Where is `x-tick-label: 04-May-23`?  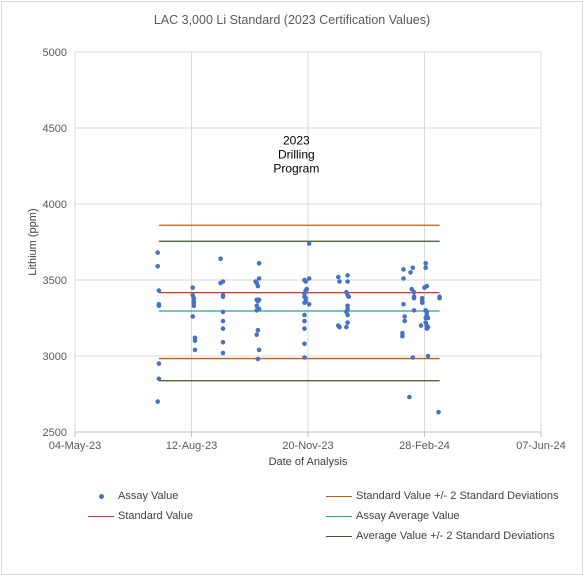
x-tick-label: 04-May-23 is located at coordinates (75, 446).